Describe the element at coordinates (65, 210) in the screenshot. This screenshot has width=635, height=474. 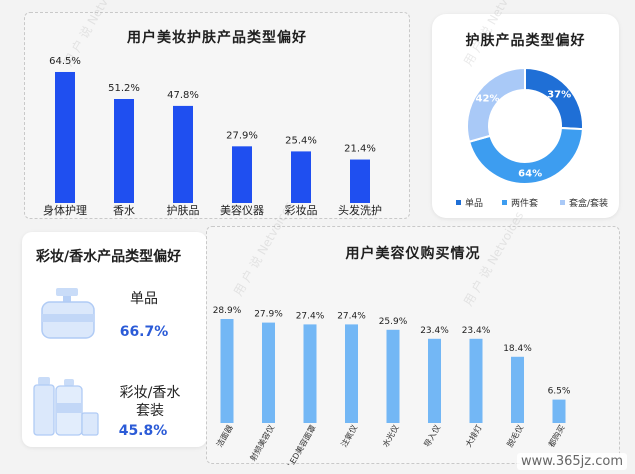
I see `category-label: 身体护理` at that location.